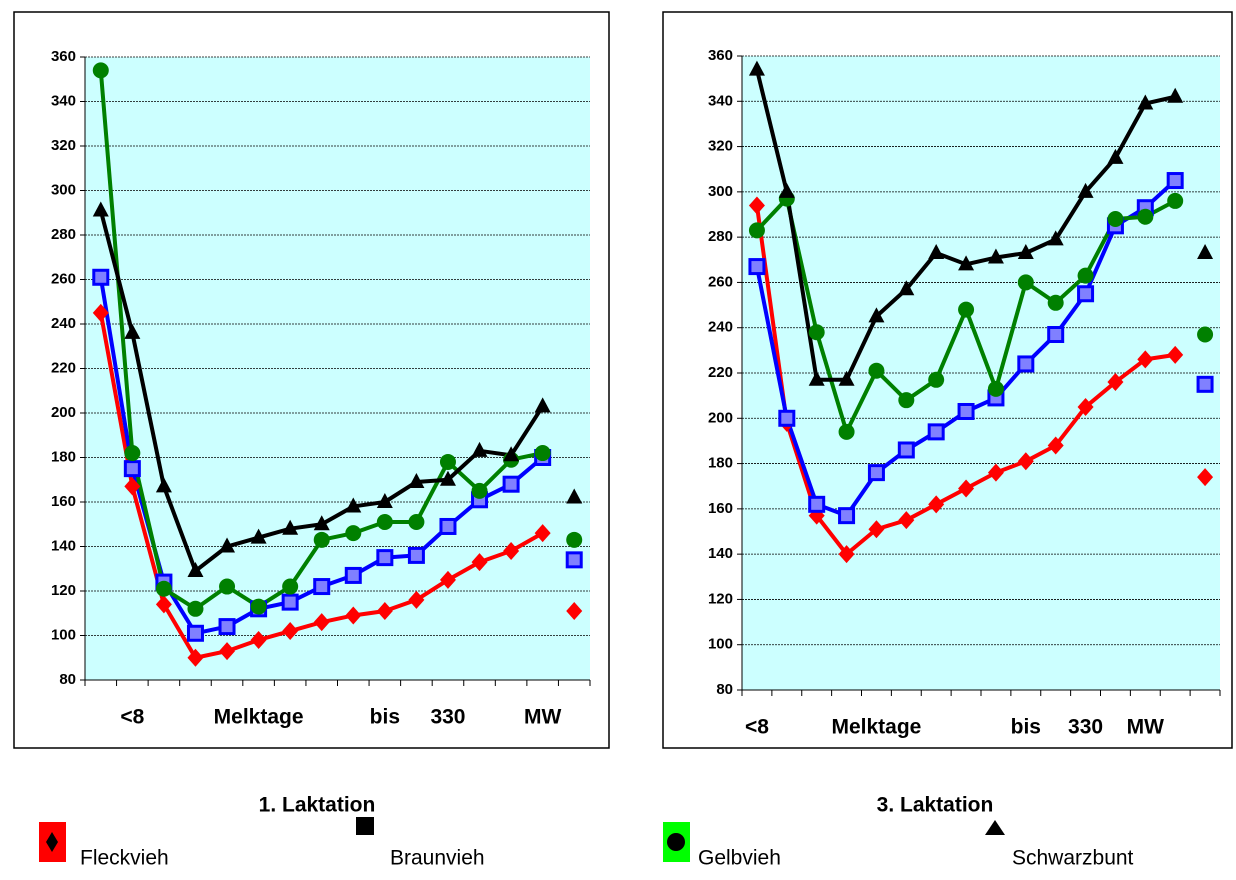 The height and width of the screenshot is (880, 1236). What do you see at coordinates (935, 805) in the screenshot?
I see `chart-title: 3. Laktation` at bounding box center [935, 805].